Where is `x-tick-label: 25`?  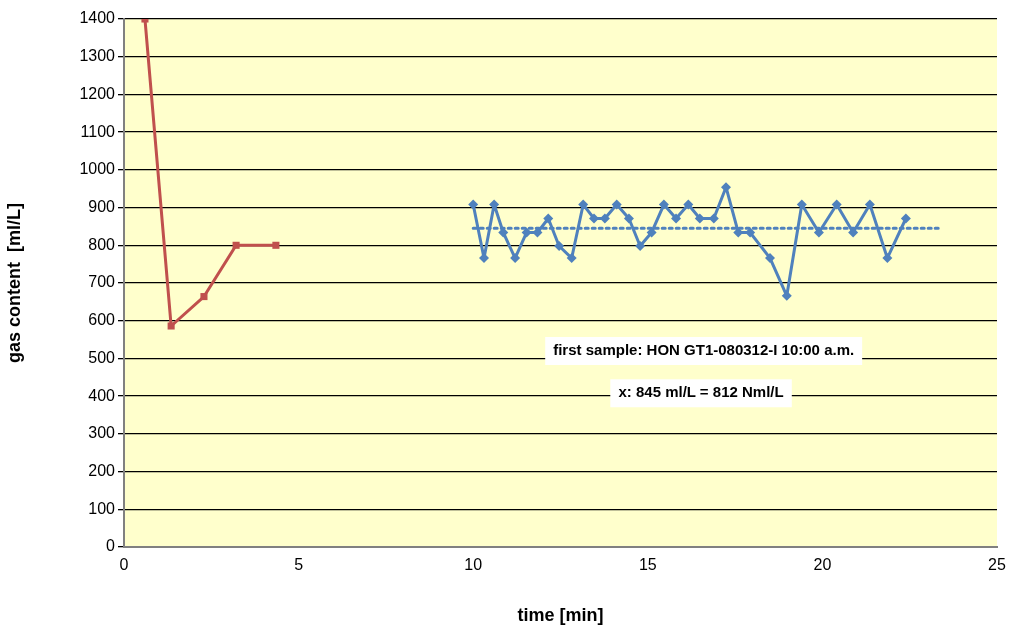
x-tick-label: 25 is located at coordinates (997, 565).